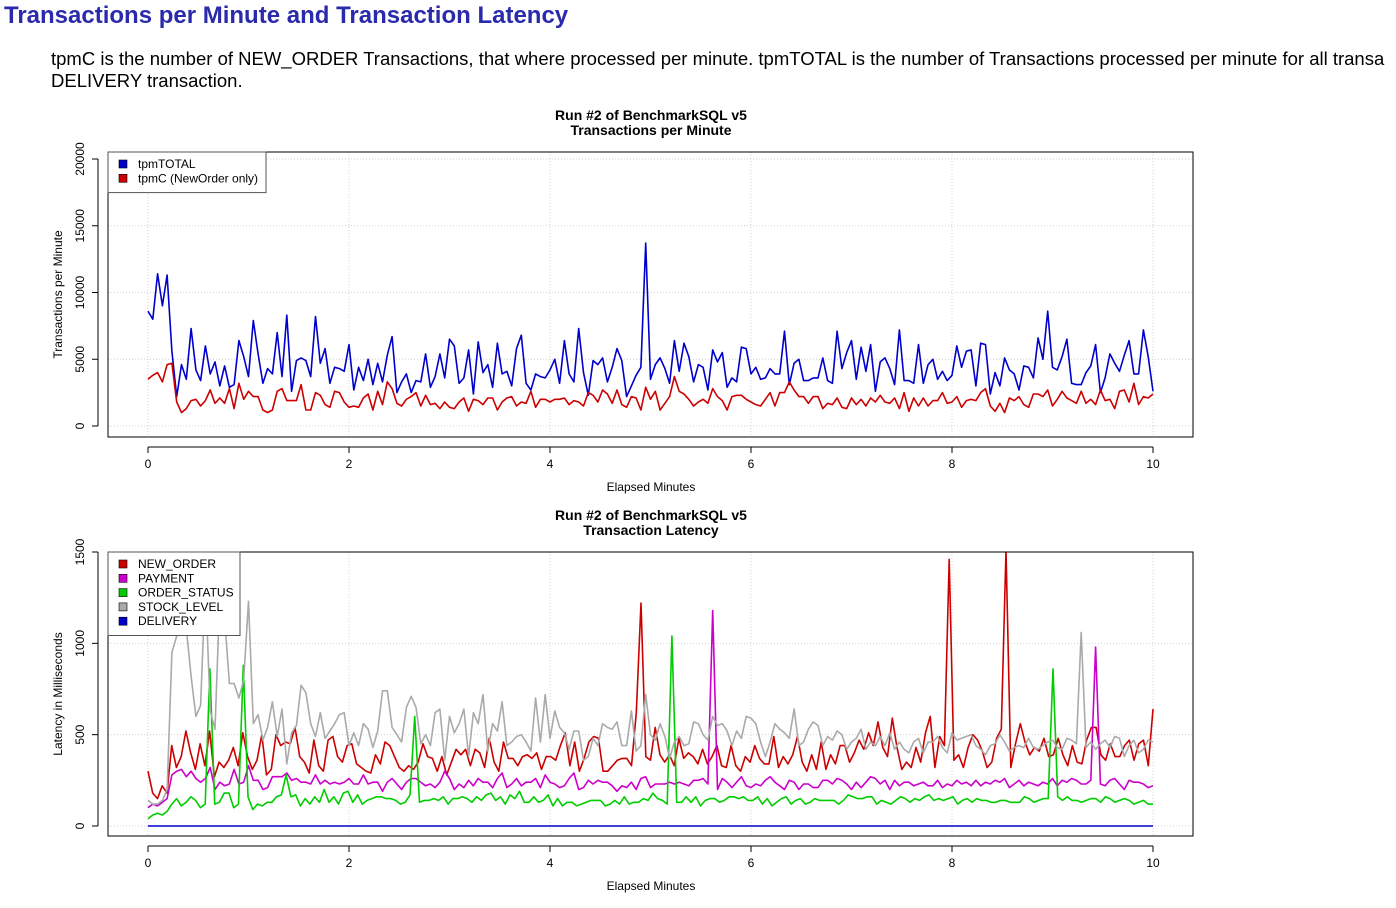  Describe the element at coordinates (80, 734) in the screenshot. I see `chart1-y-tick-label-500: 500` at that location.